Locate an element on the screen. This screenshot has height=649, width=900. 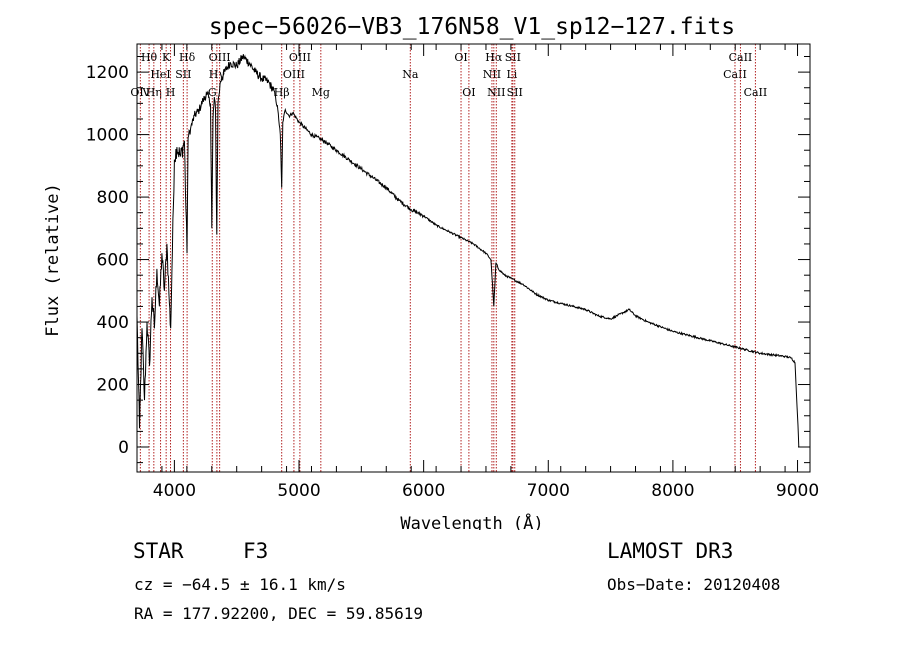
y-tick-label-5: 1000 is located at coordinates (107, 136).